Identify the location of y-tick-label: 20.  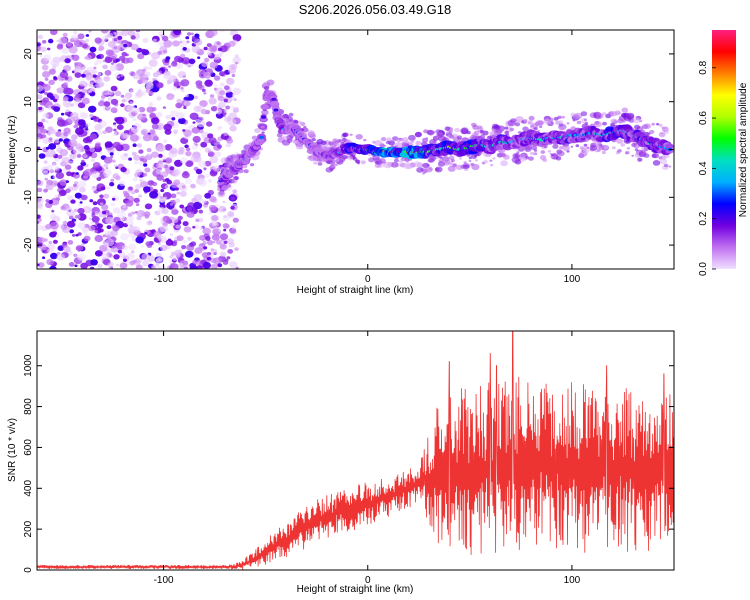
(28, 54).